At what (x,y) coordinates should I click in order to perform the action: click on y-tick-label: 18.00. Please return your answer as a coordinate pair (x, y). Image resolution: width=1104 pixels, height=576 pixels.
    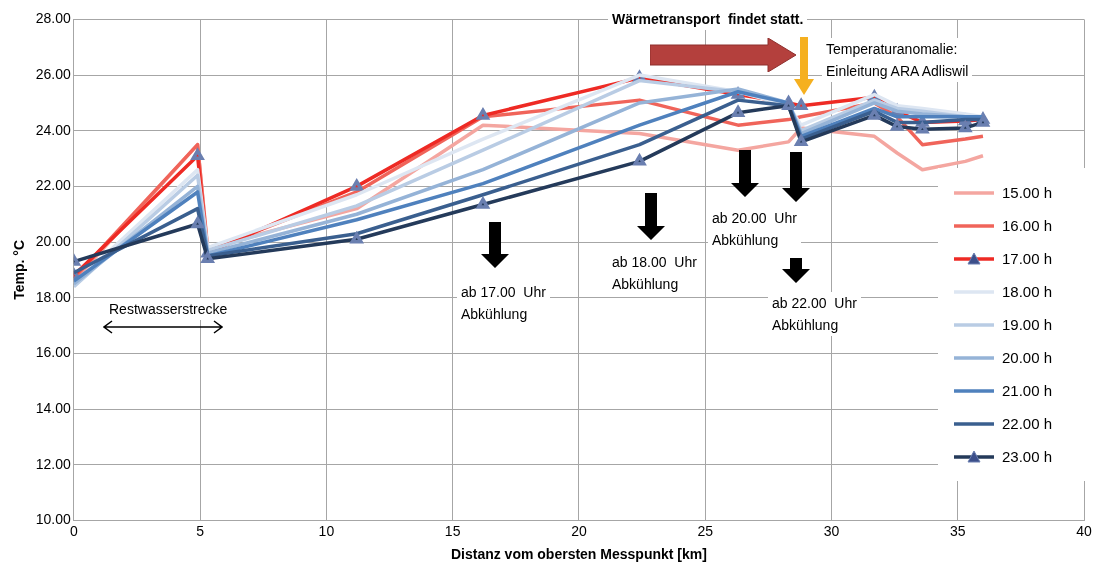
    Looking at the image, I should click on (53, 296).